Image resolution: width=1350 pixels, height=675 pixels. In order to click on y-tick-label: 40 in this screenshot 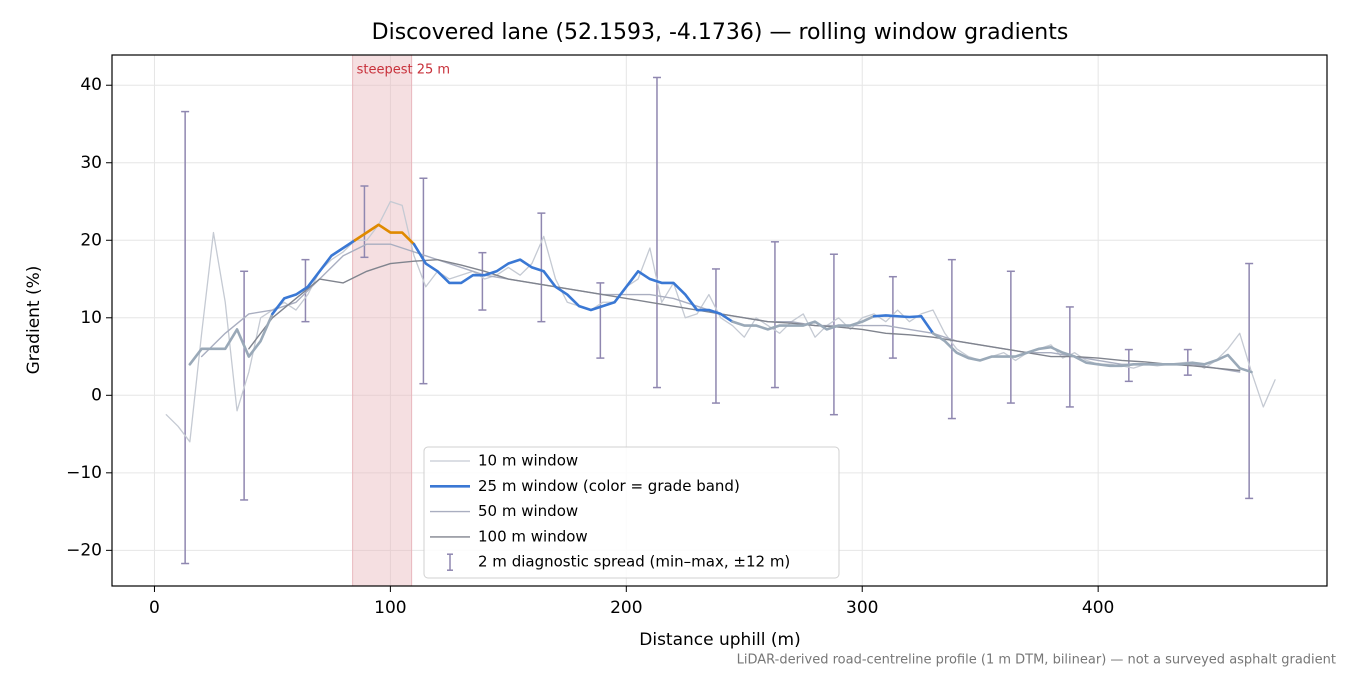, I will do `click(91, 85)`.